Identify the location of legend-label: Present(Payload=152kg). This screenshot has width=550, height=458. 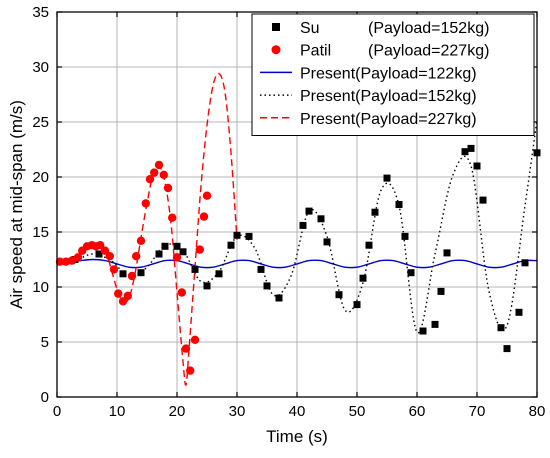
(388, 96).